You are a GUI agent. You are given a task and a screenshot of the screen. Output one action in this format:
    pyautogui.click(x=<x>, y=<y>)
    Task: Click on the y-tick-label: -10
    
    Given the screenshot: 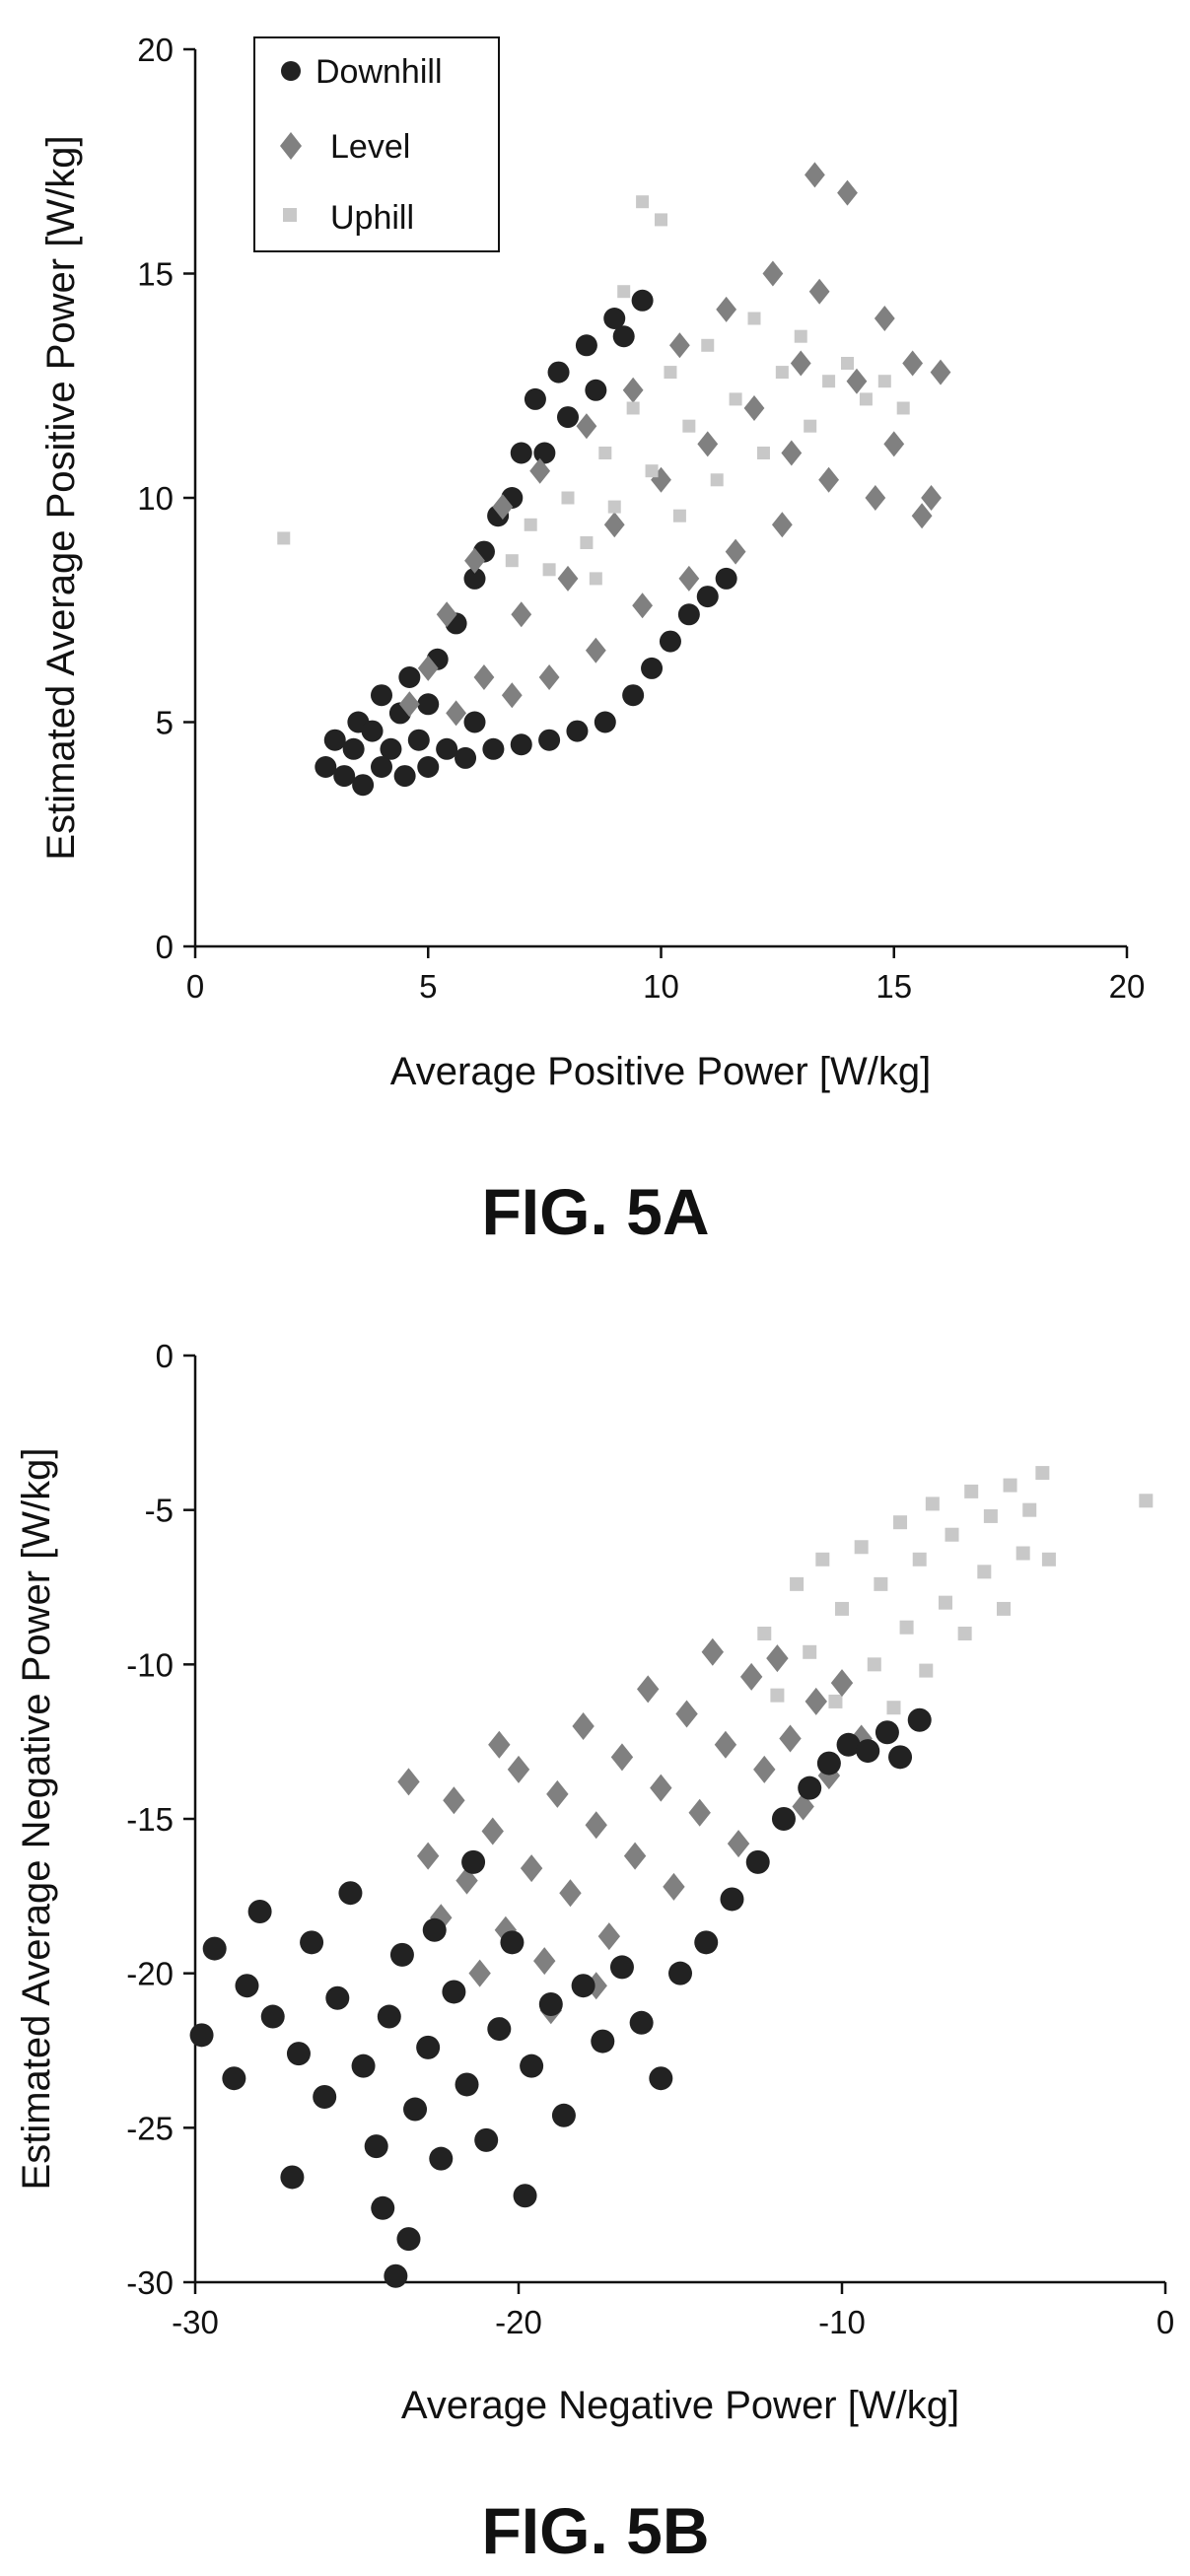 What is the action you would take?
    pyautogui.click(x=150, y=1665)
    